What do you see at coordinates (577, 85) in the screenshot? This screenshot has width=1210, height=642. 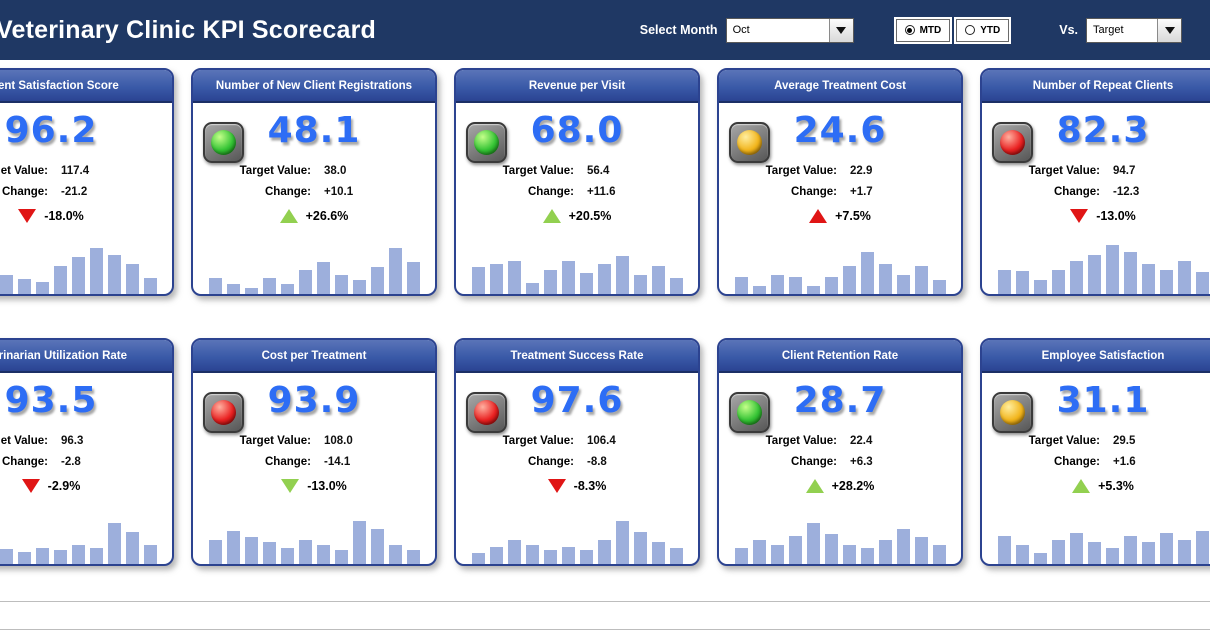 I see `kpi-card-title: Revenue per Visit` at bounding box center [577, 85].